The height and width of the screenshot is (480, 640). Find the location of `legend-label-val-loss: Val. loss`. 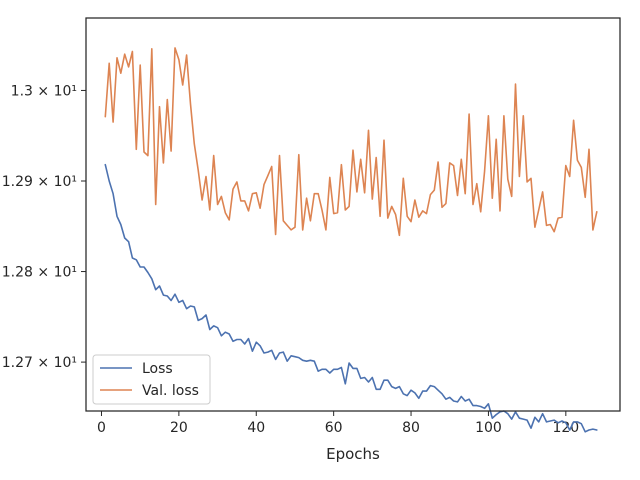

legend-label-val-loss: Val. loss is located at coordinates (170, 391).